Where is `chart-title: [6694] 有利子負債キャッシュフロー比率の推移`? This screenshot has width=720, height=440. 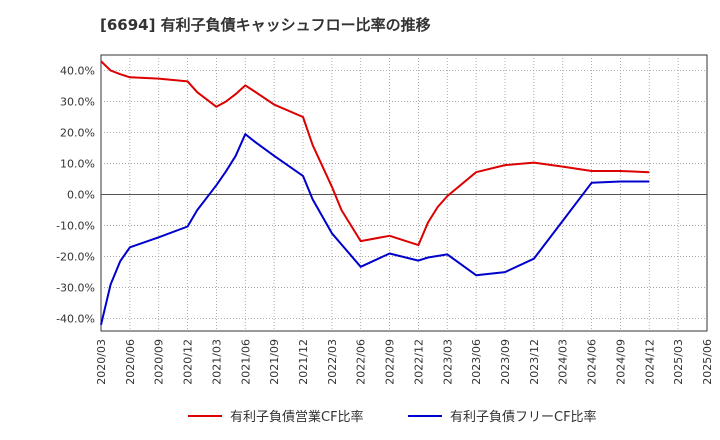 chart-title: [6694] 有利子負債キャッシュフロー比率の推移 is located at coordinates (265, 25).